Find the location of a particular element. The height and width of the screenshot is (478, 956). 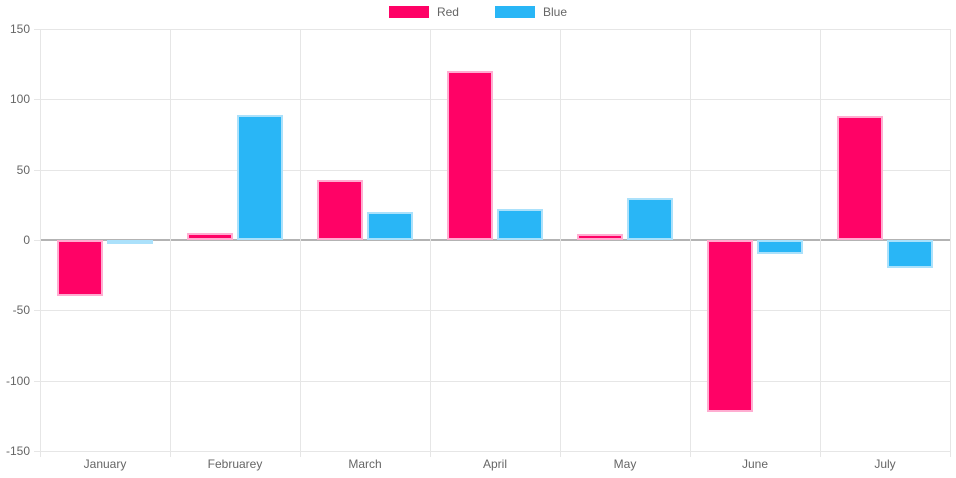

bar-red-june is located at coordinates (730, 326).